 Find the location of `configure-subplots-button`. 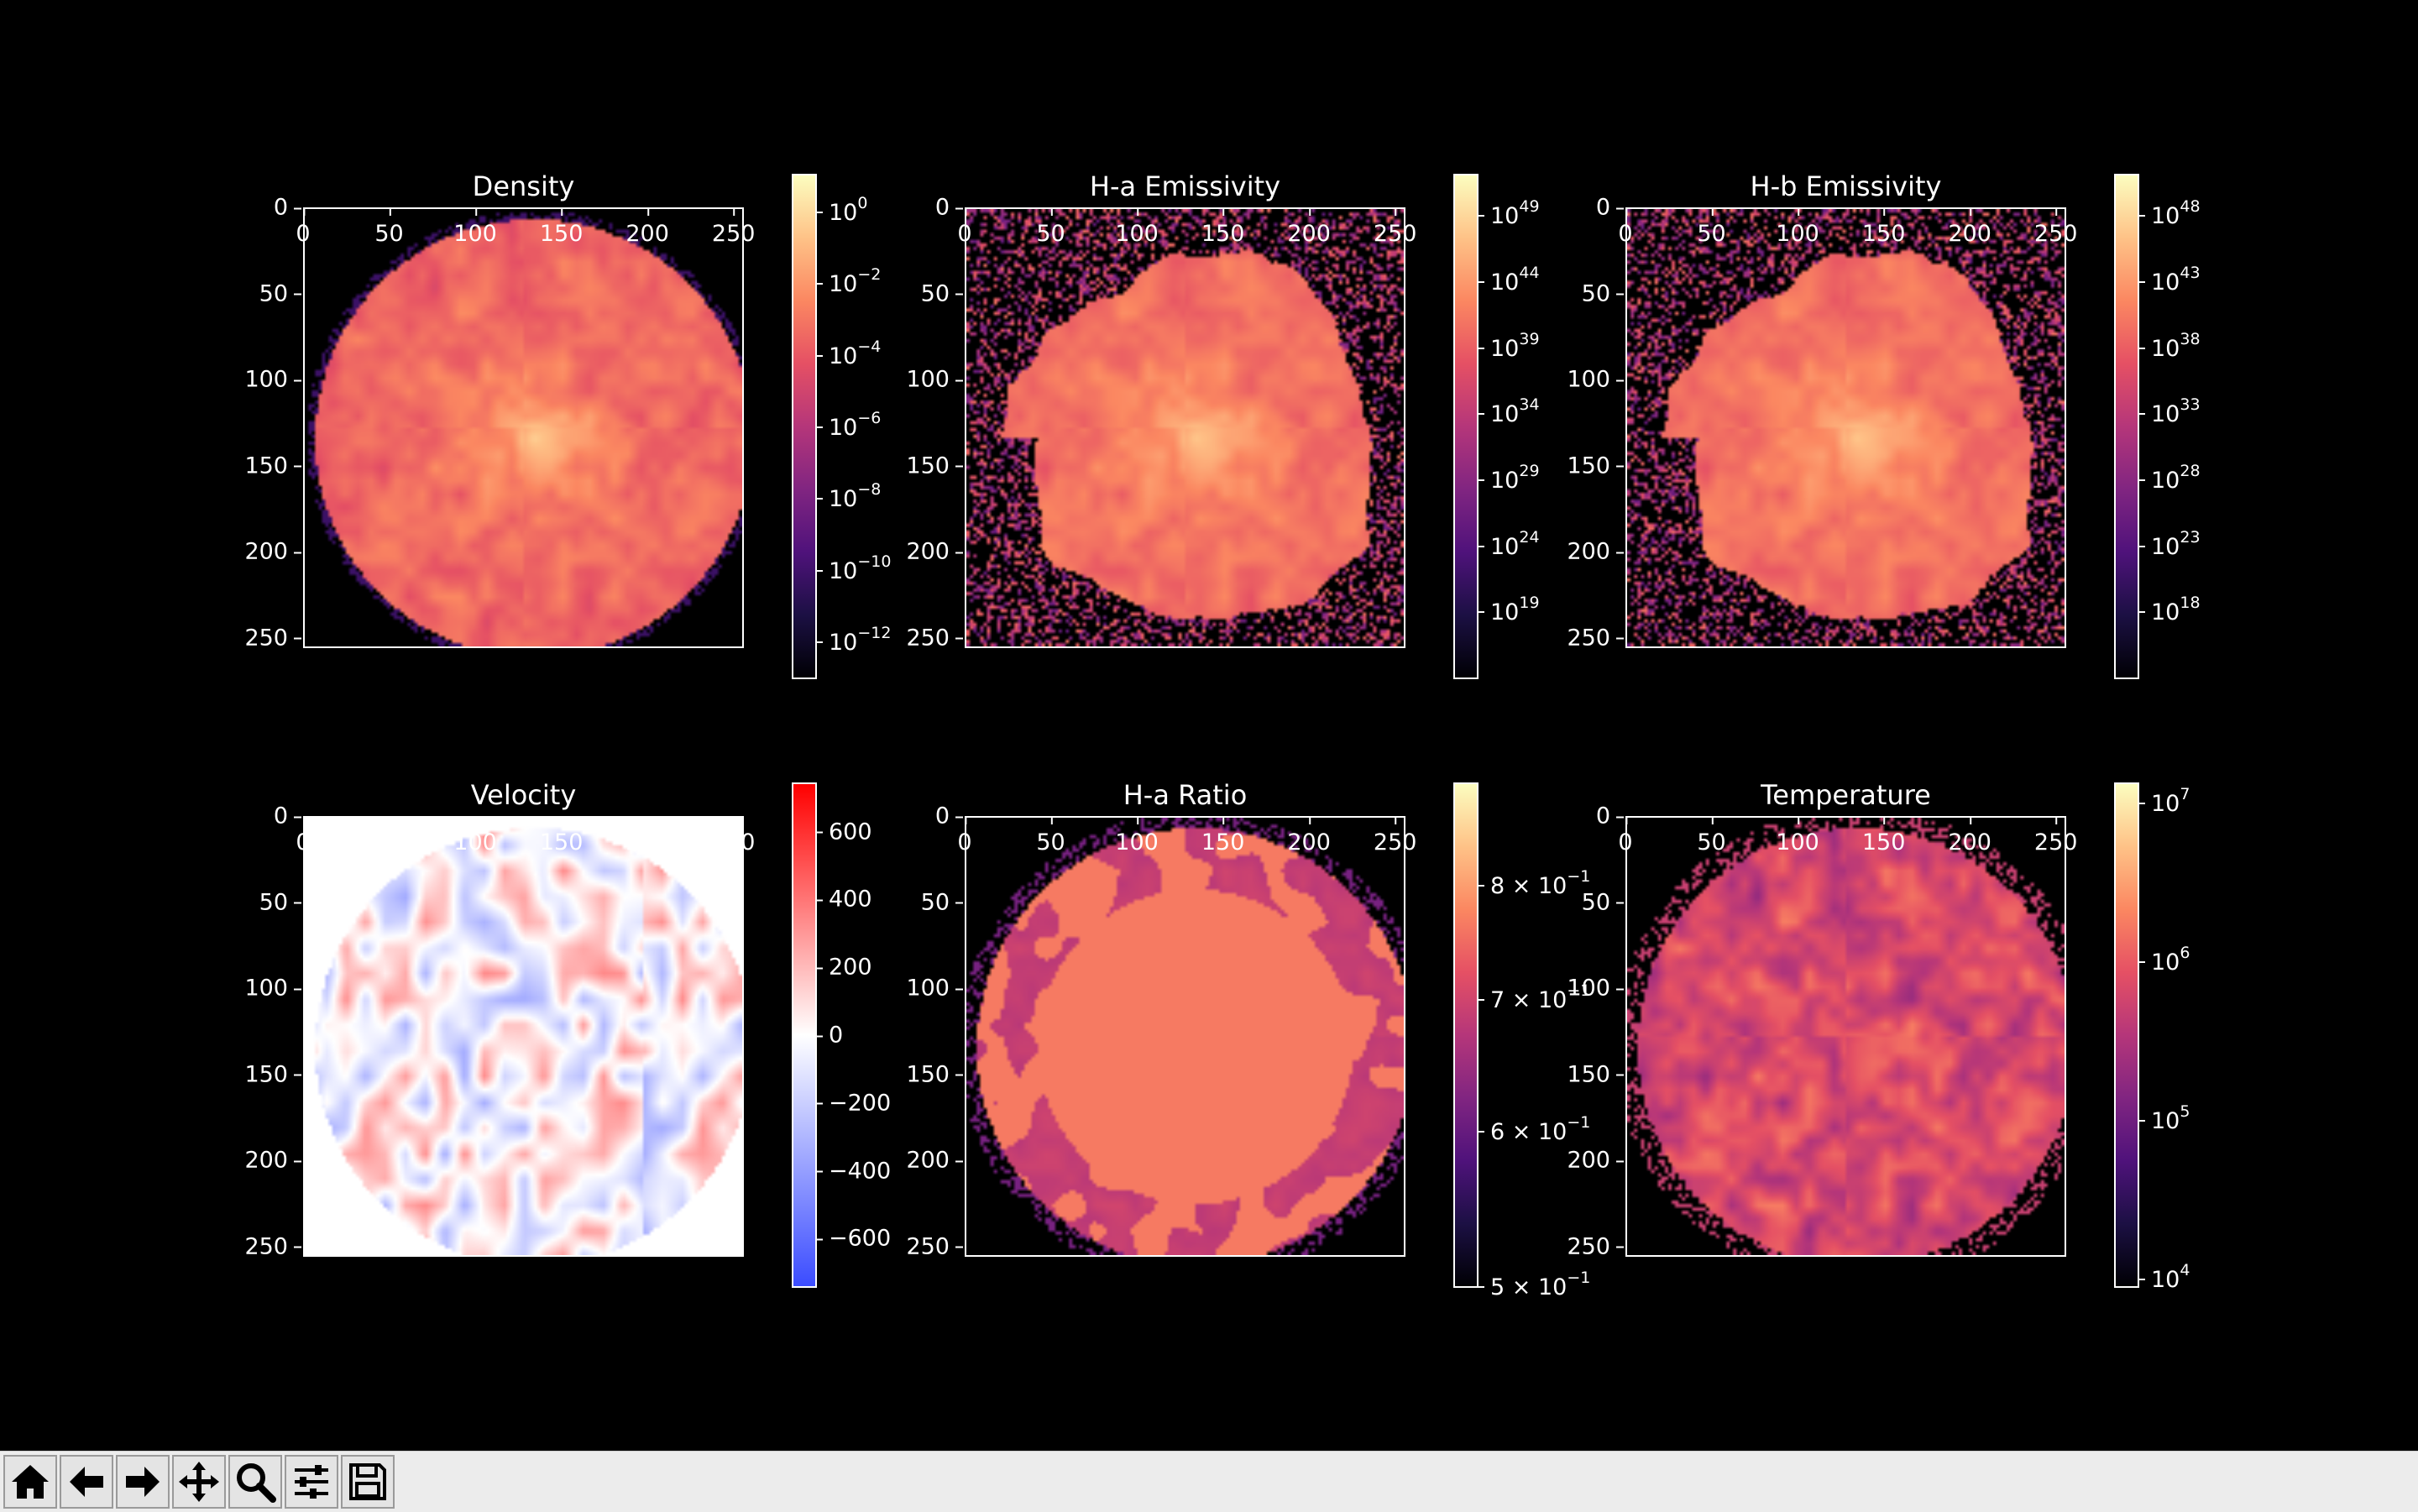

configure-subplots-button is located at coordinates (311, 1482).